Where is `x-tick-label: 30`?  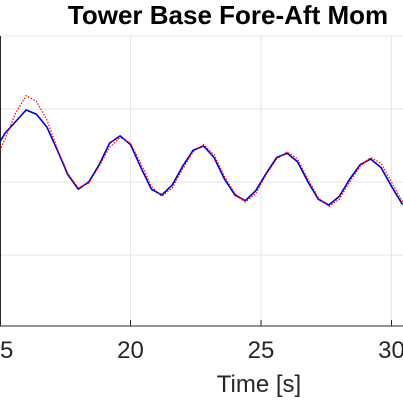
x-tick-label: 30 is located at coordinates (390, 350).